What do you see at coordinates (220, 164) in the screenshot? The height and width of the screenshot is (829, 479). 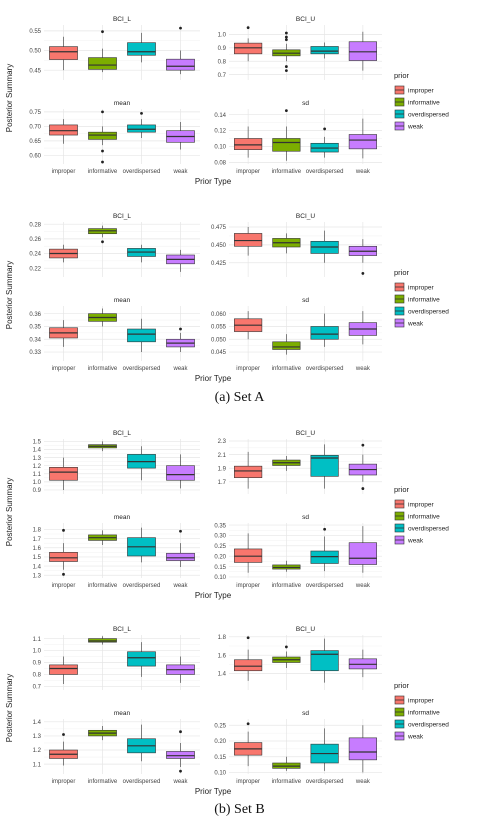 I see `y-tick-label: 0.08` at bounding box center [220, 164].